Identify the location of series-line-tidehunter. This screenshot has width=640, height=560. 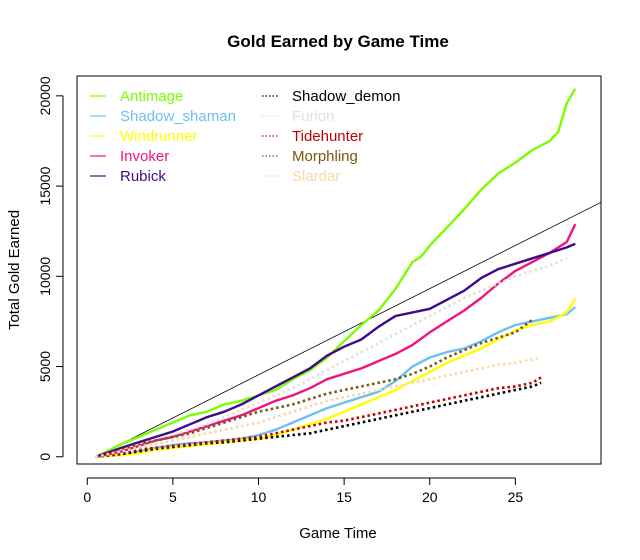
(318, 417).